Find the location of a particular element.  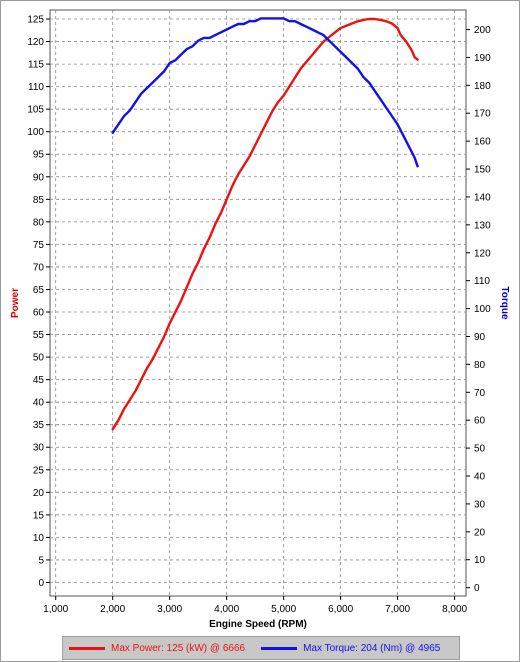

right-tick-label: 170 is located at coordinates (482, 114).